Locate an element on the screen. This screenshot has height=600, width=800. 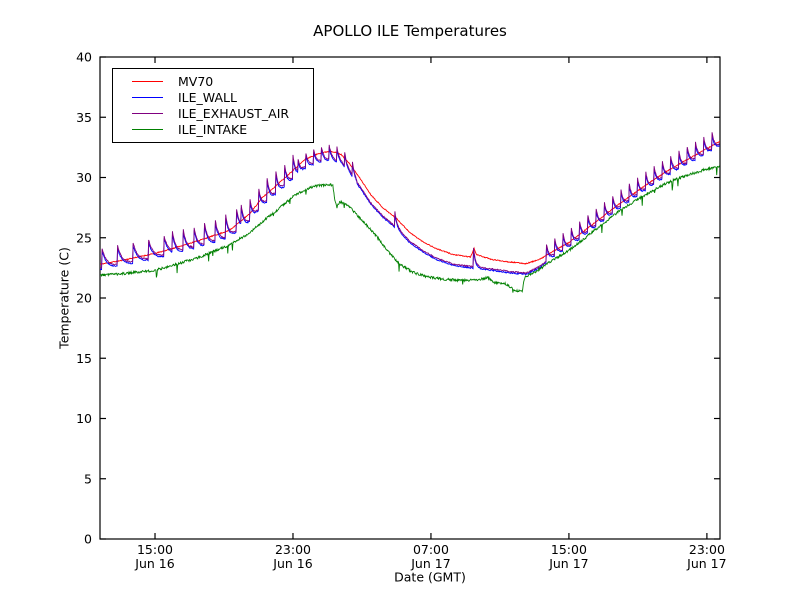
y-tick-label: 40 is located at coordinates (84, 57).